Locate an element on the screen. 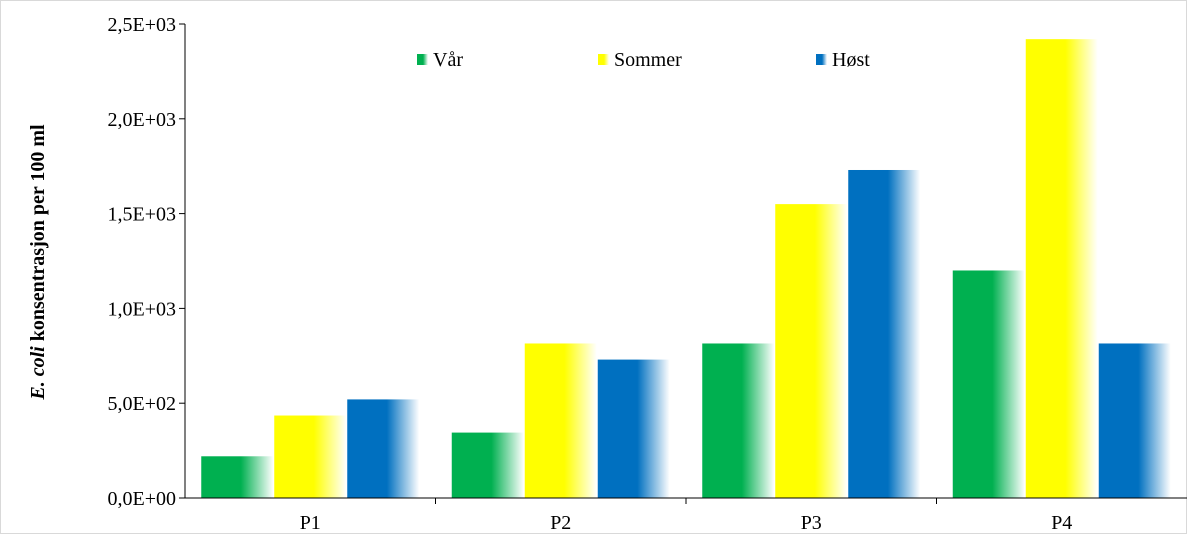 The height and width of the screenshot is (534, 1187). x-tick-label: P2 is located at coordinates (560, 523).